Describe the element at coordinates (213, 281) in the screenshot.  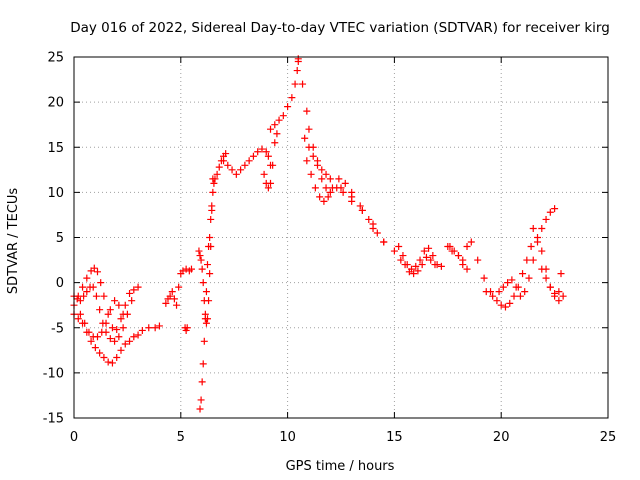
I see `series-spike-6h` at that location.